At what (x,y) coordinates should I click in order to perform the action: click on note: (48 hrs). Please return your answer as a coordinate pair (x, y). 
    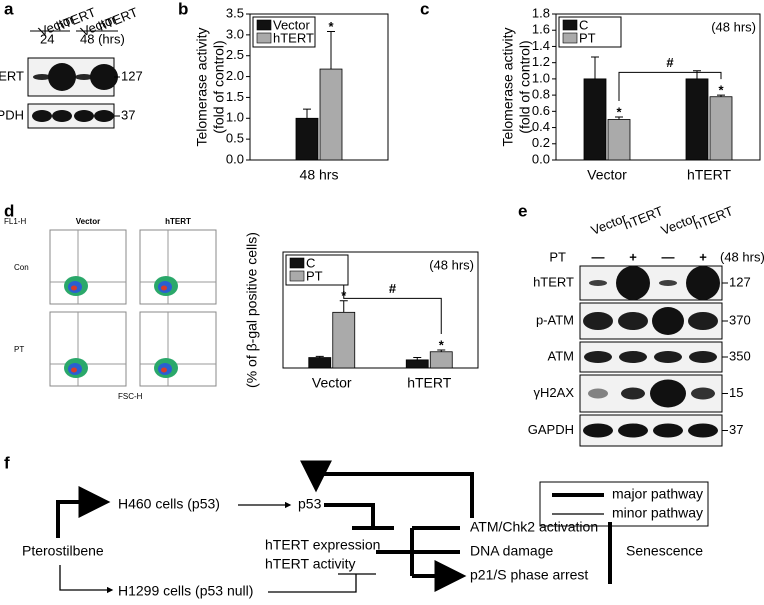
    Looking at the image, I should click on (451, 264).